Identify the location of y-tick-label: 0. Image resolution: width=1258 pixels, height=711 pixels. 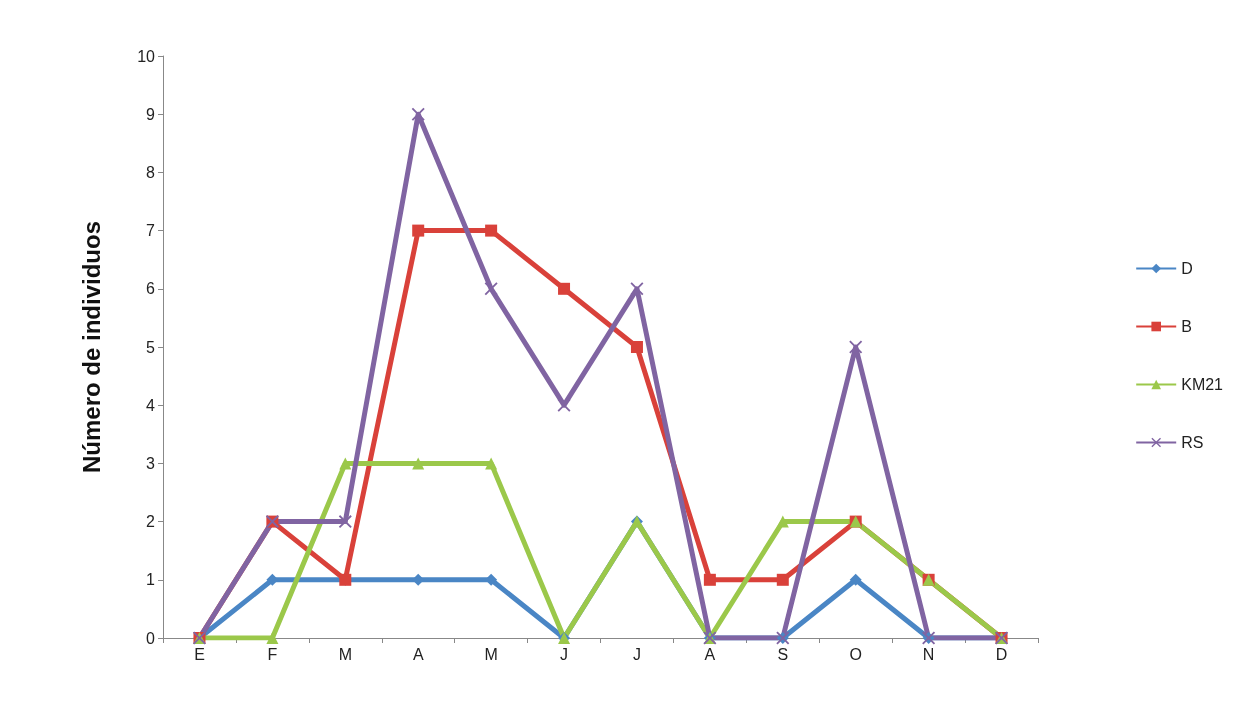
(151, 638).